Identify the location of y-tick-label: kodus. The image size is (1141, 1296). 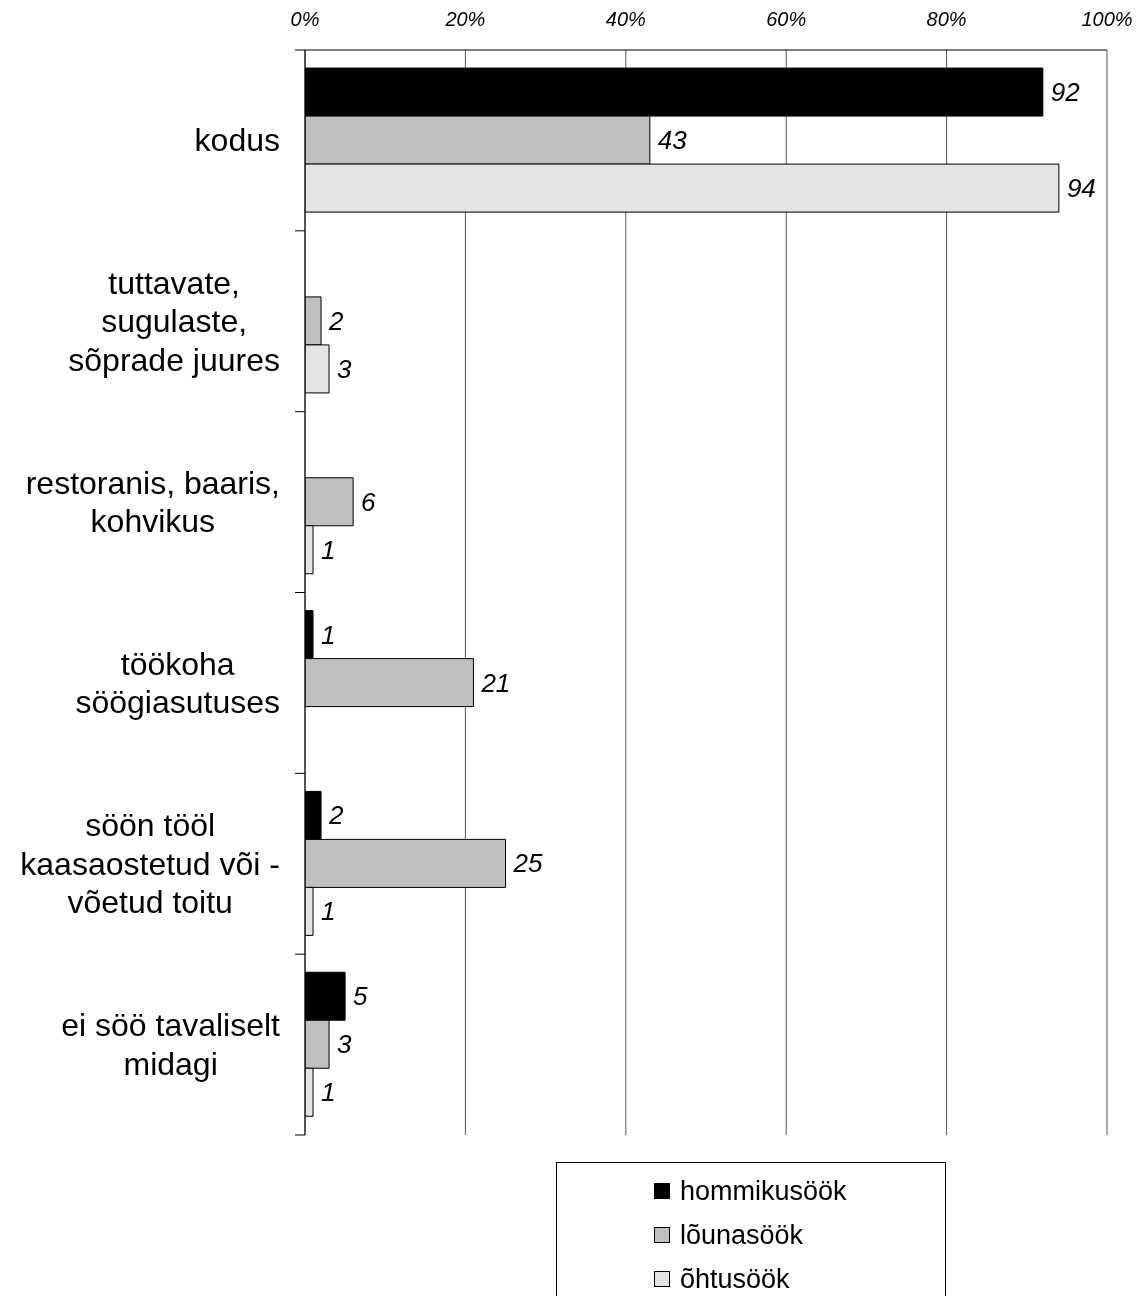
(237, 140).